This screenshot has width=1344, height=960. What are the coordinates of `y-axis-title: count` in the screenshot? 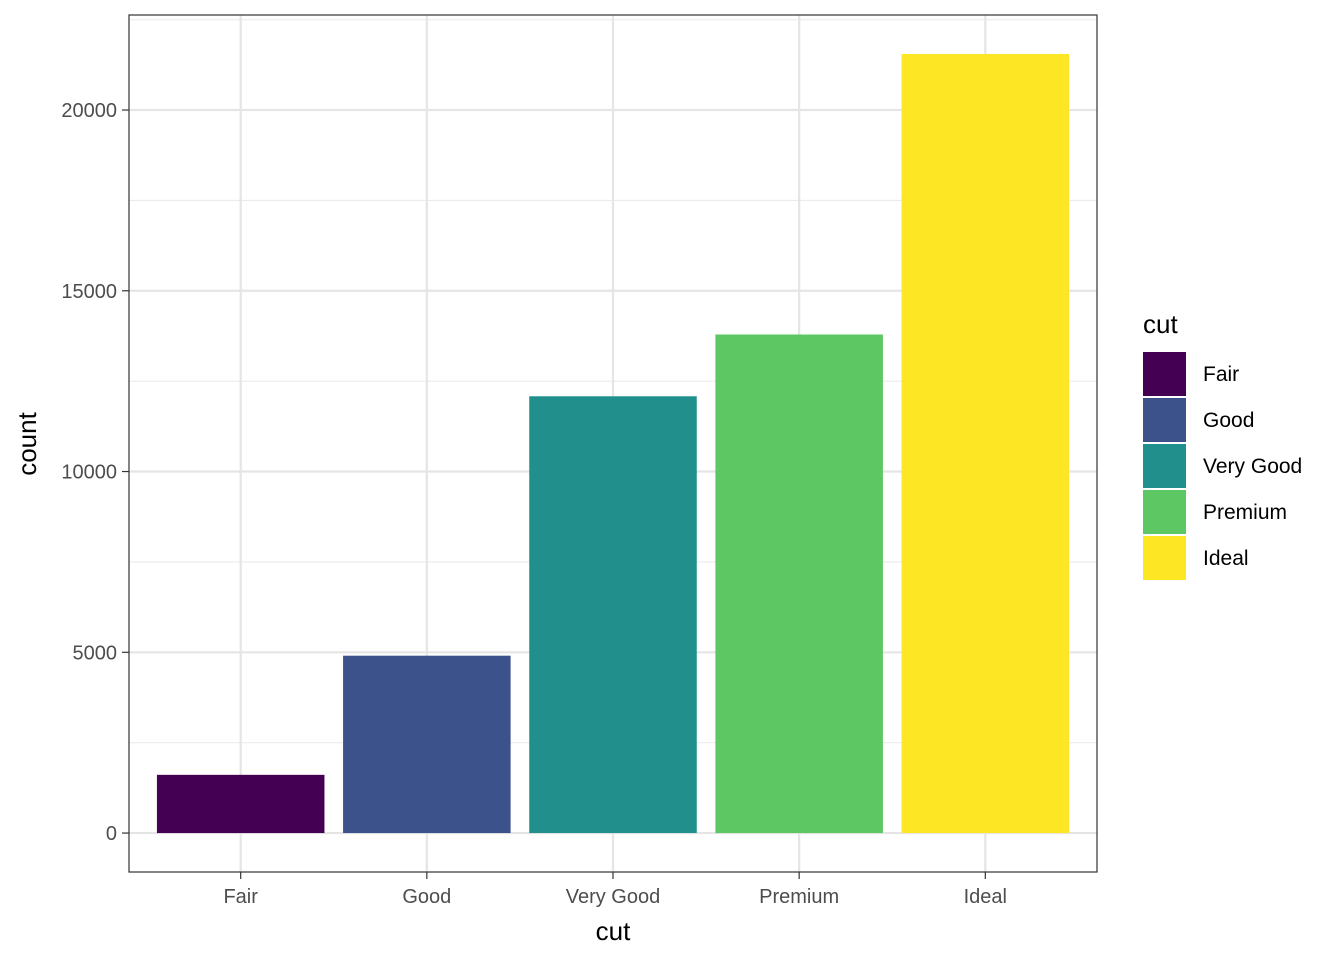 It's located at (27, 443).